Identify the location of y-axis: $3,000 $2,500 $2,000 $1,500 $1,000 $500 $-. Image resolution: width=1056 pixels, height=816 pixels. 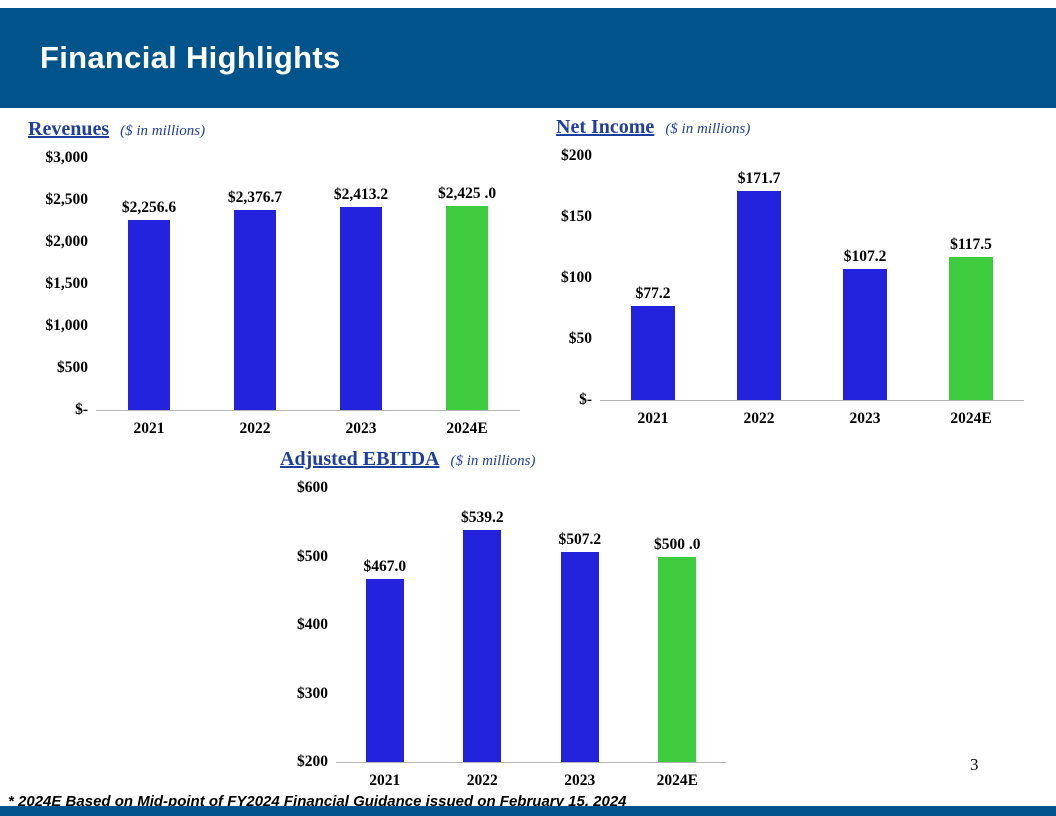
(62, 283).